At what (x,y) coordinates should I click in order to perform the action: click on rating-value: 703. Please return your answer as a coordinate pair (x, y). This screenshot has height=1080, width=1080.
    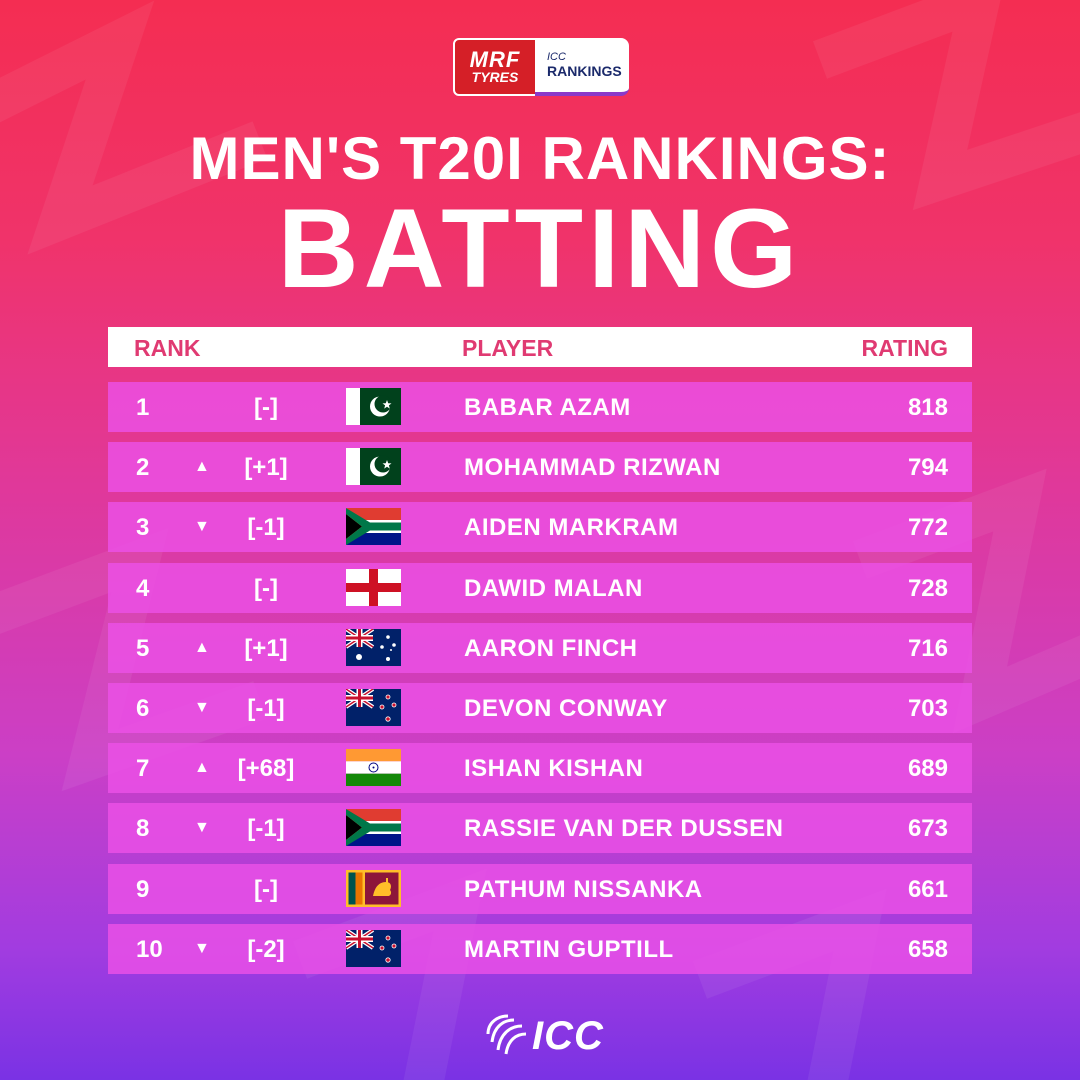
    Looking at the image, I should click on (927, 708).